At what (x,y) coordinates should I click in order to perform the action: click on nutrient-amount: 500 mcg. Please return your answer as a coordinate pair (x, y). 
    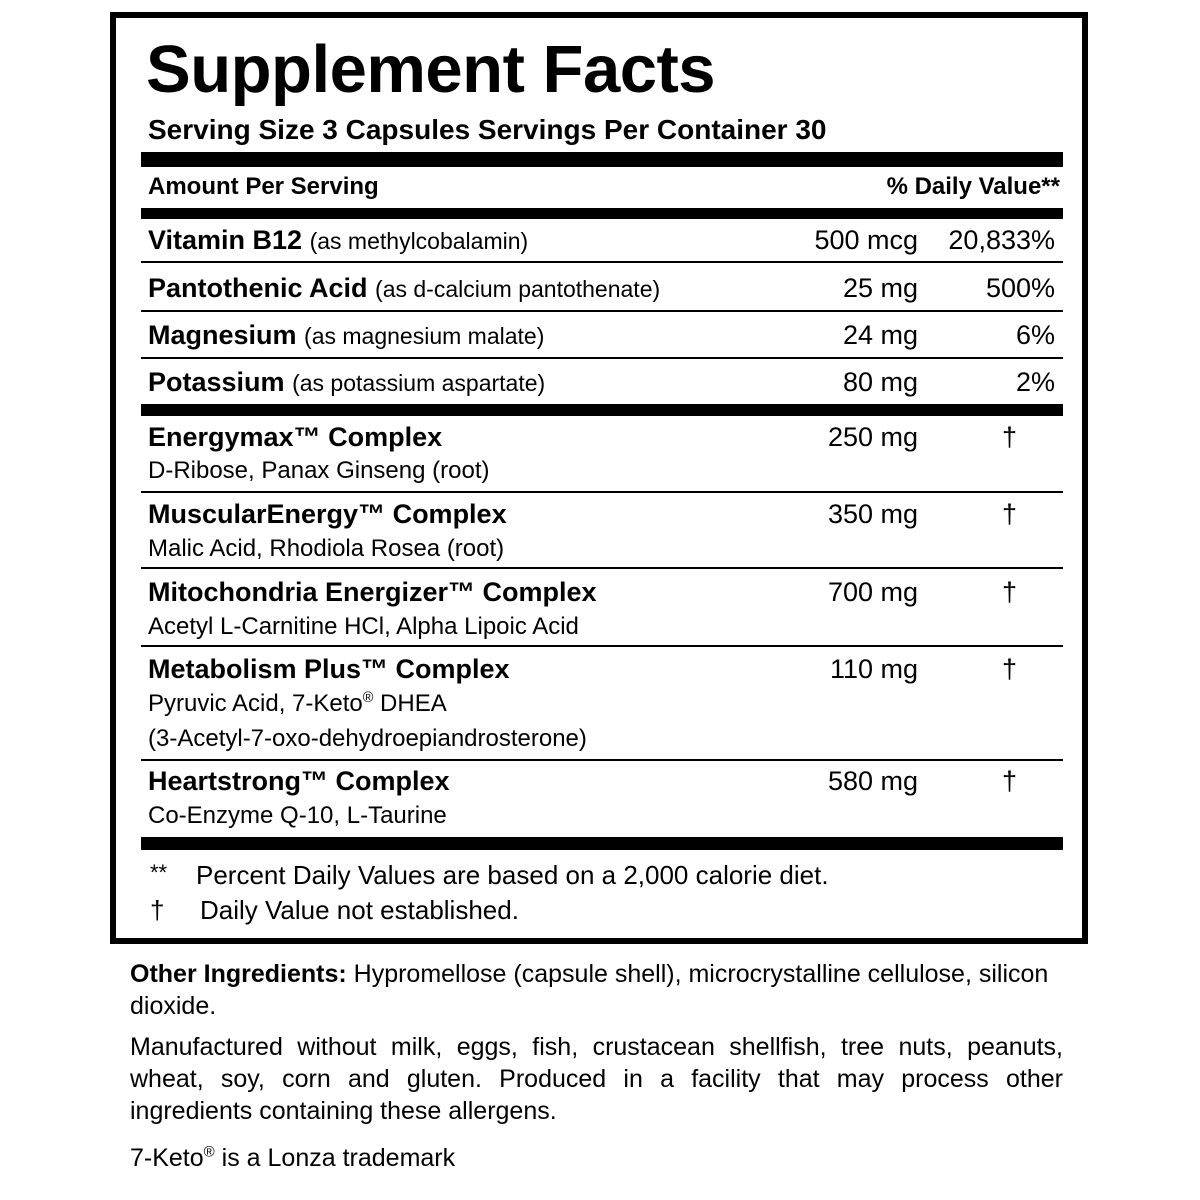
    Looking at the image, I should click on (866, 240).